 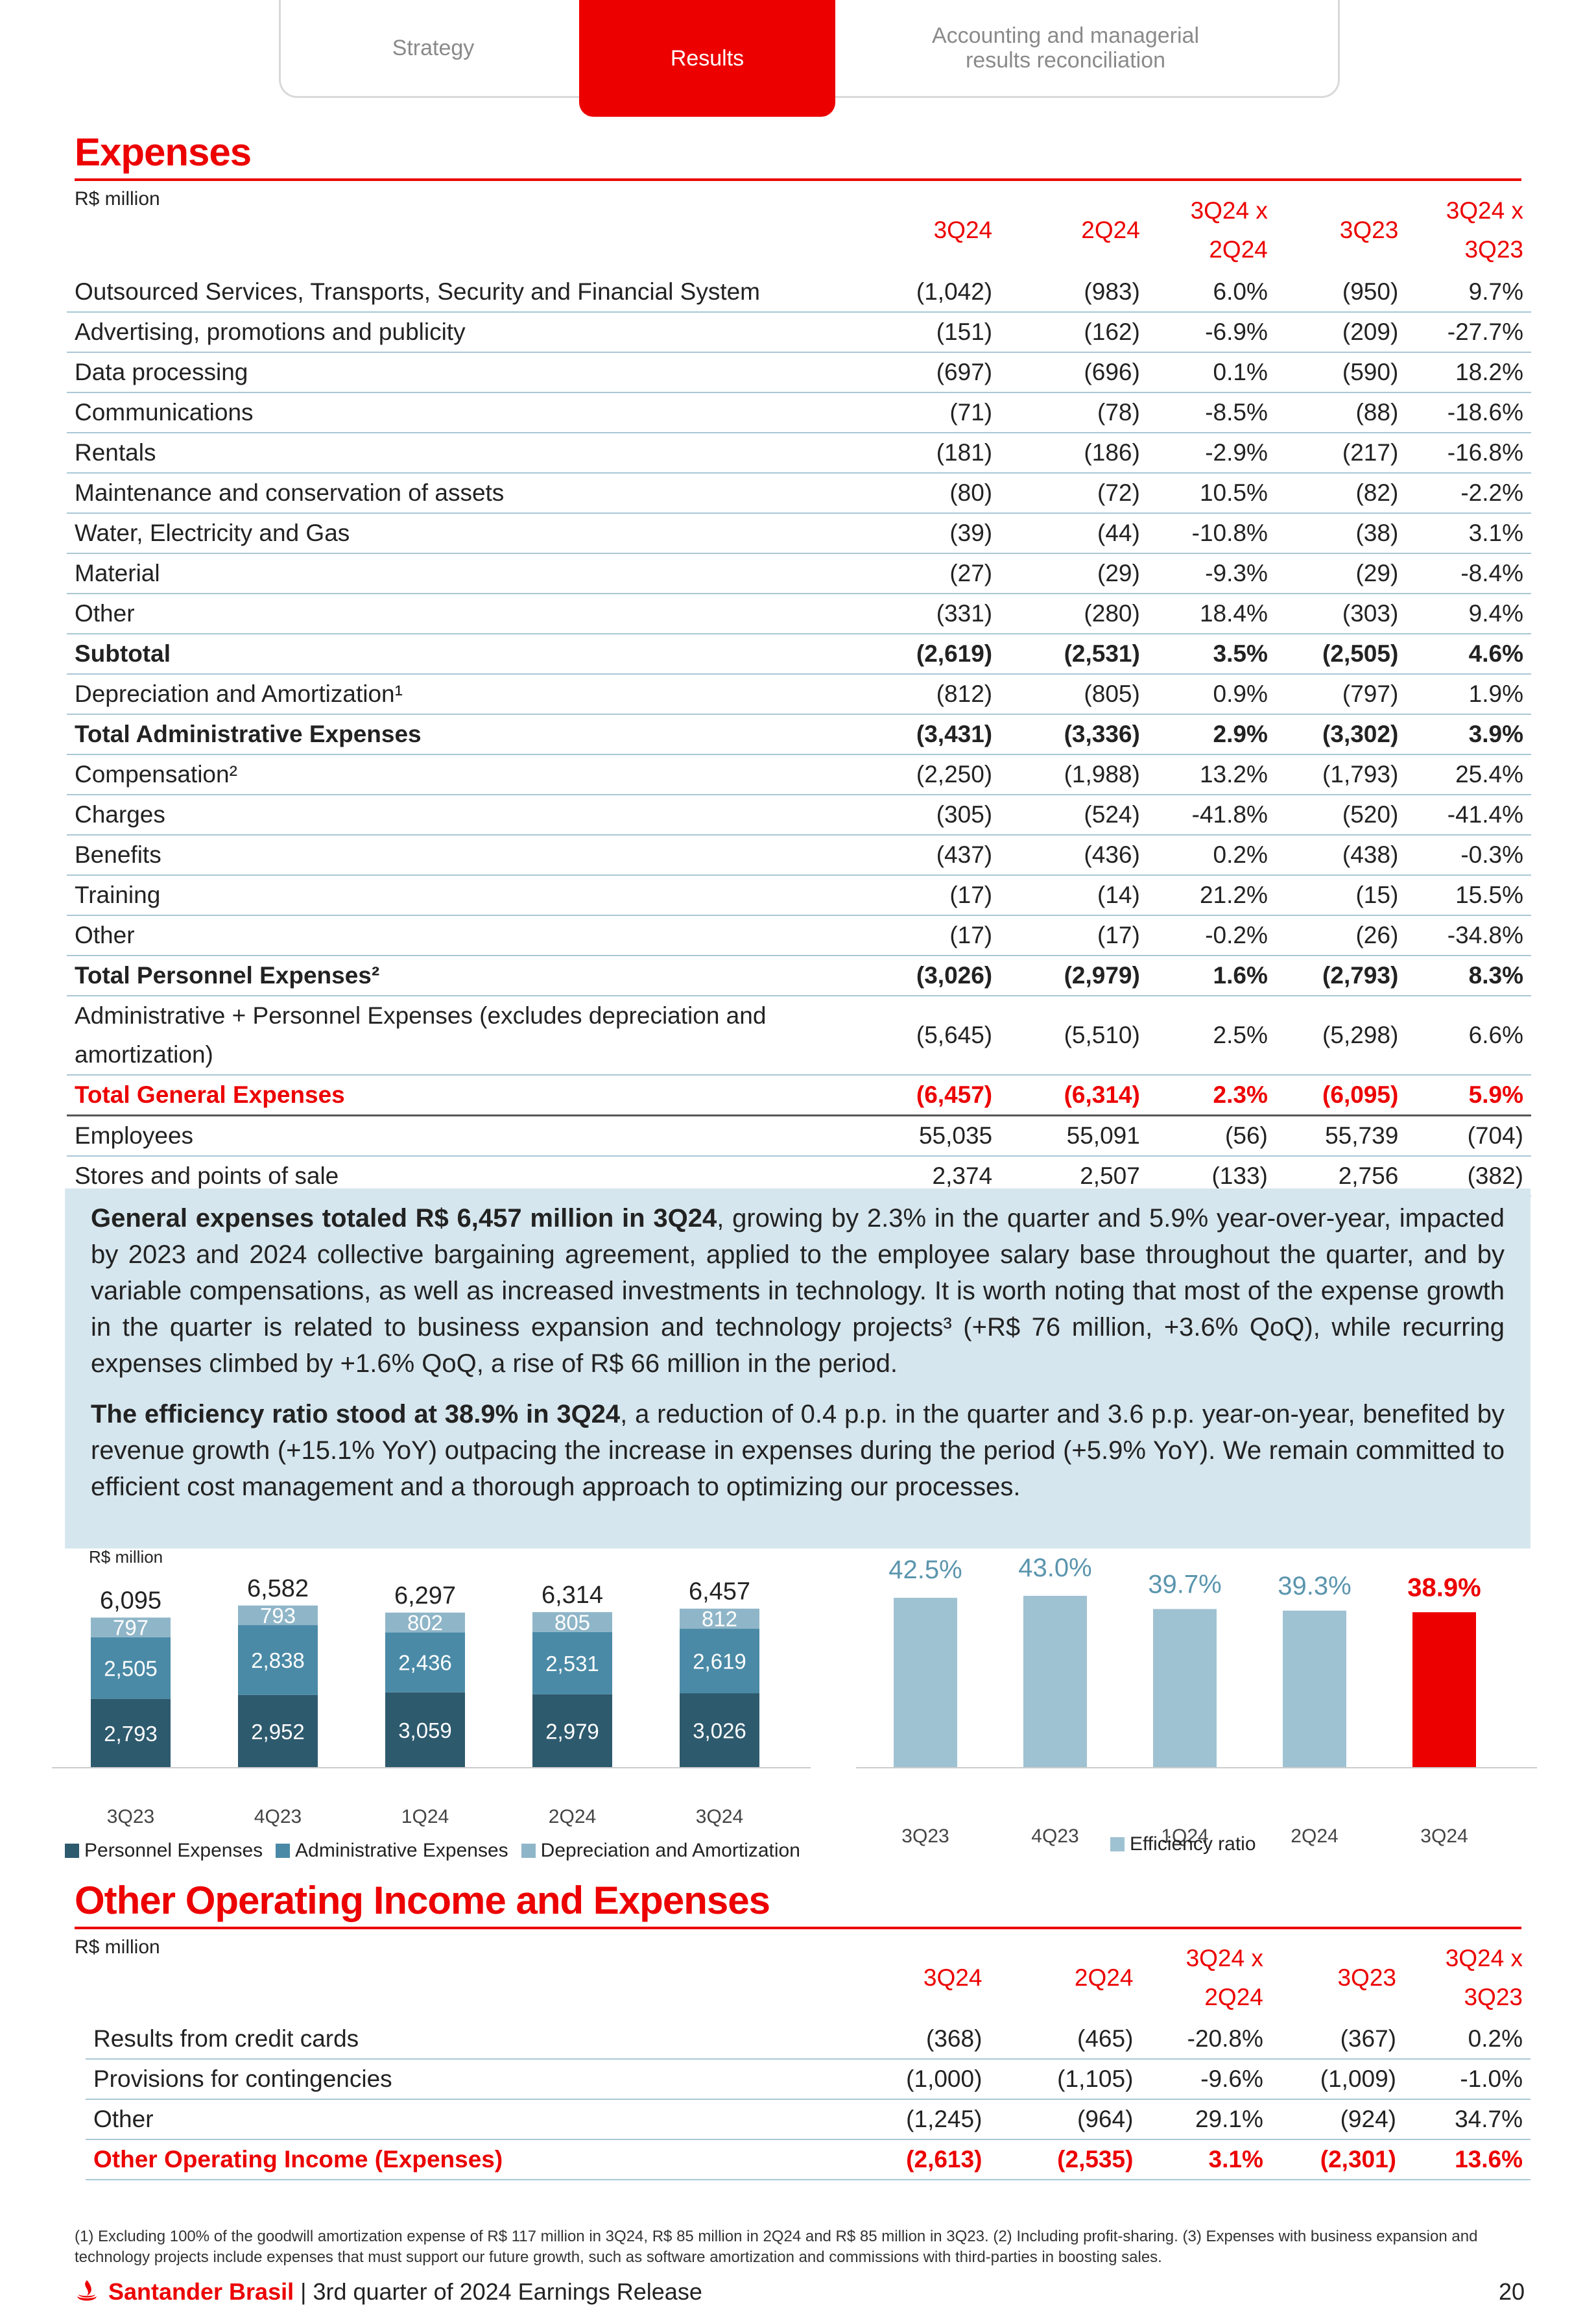 I want to click on expenses-title: Expenses, so click(x=163, y=152).